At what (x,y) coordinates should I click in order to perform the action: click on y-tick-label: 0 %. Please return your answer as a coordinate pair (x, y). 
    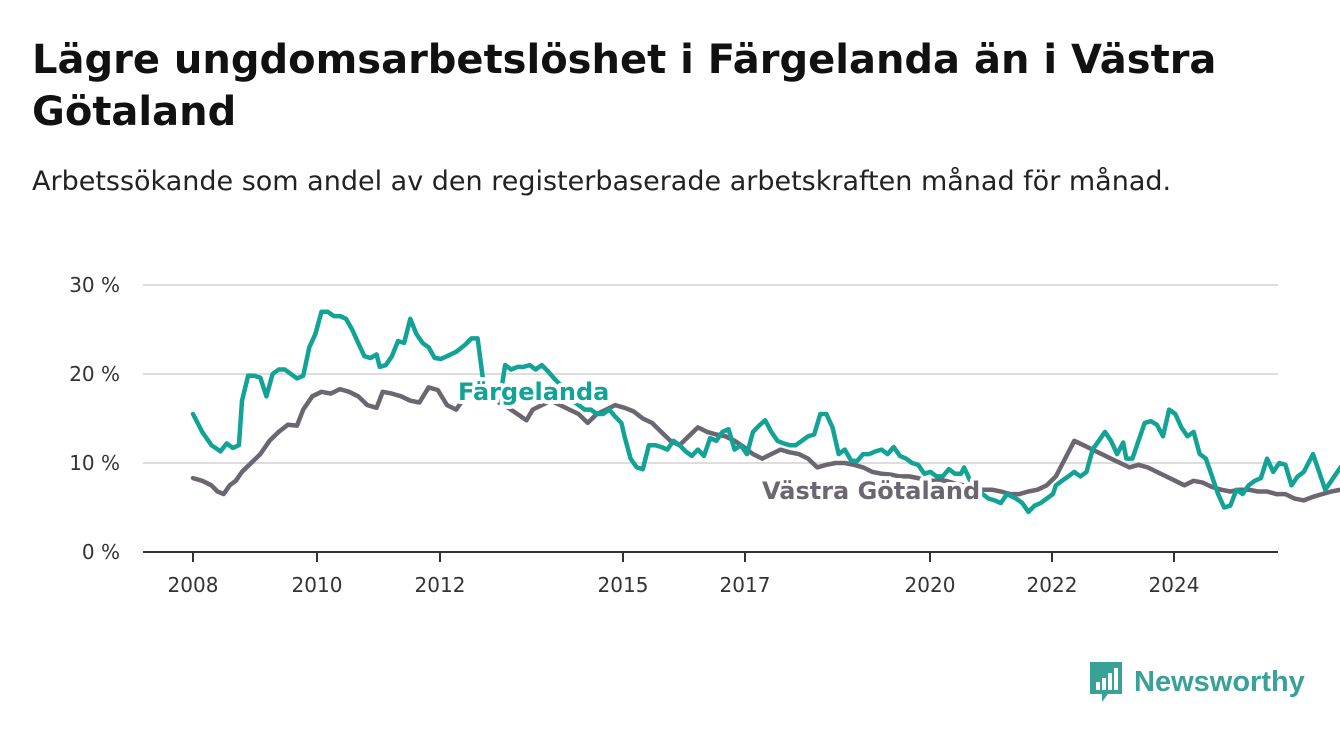
    Looking at the image, I should click on (101, 552).